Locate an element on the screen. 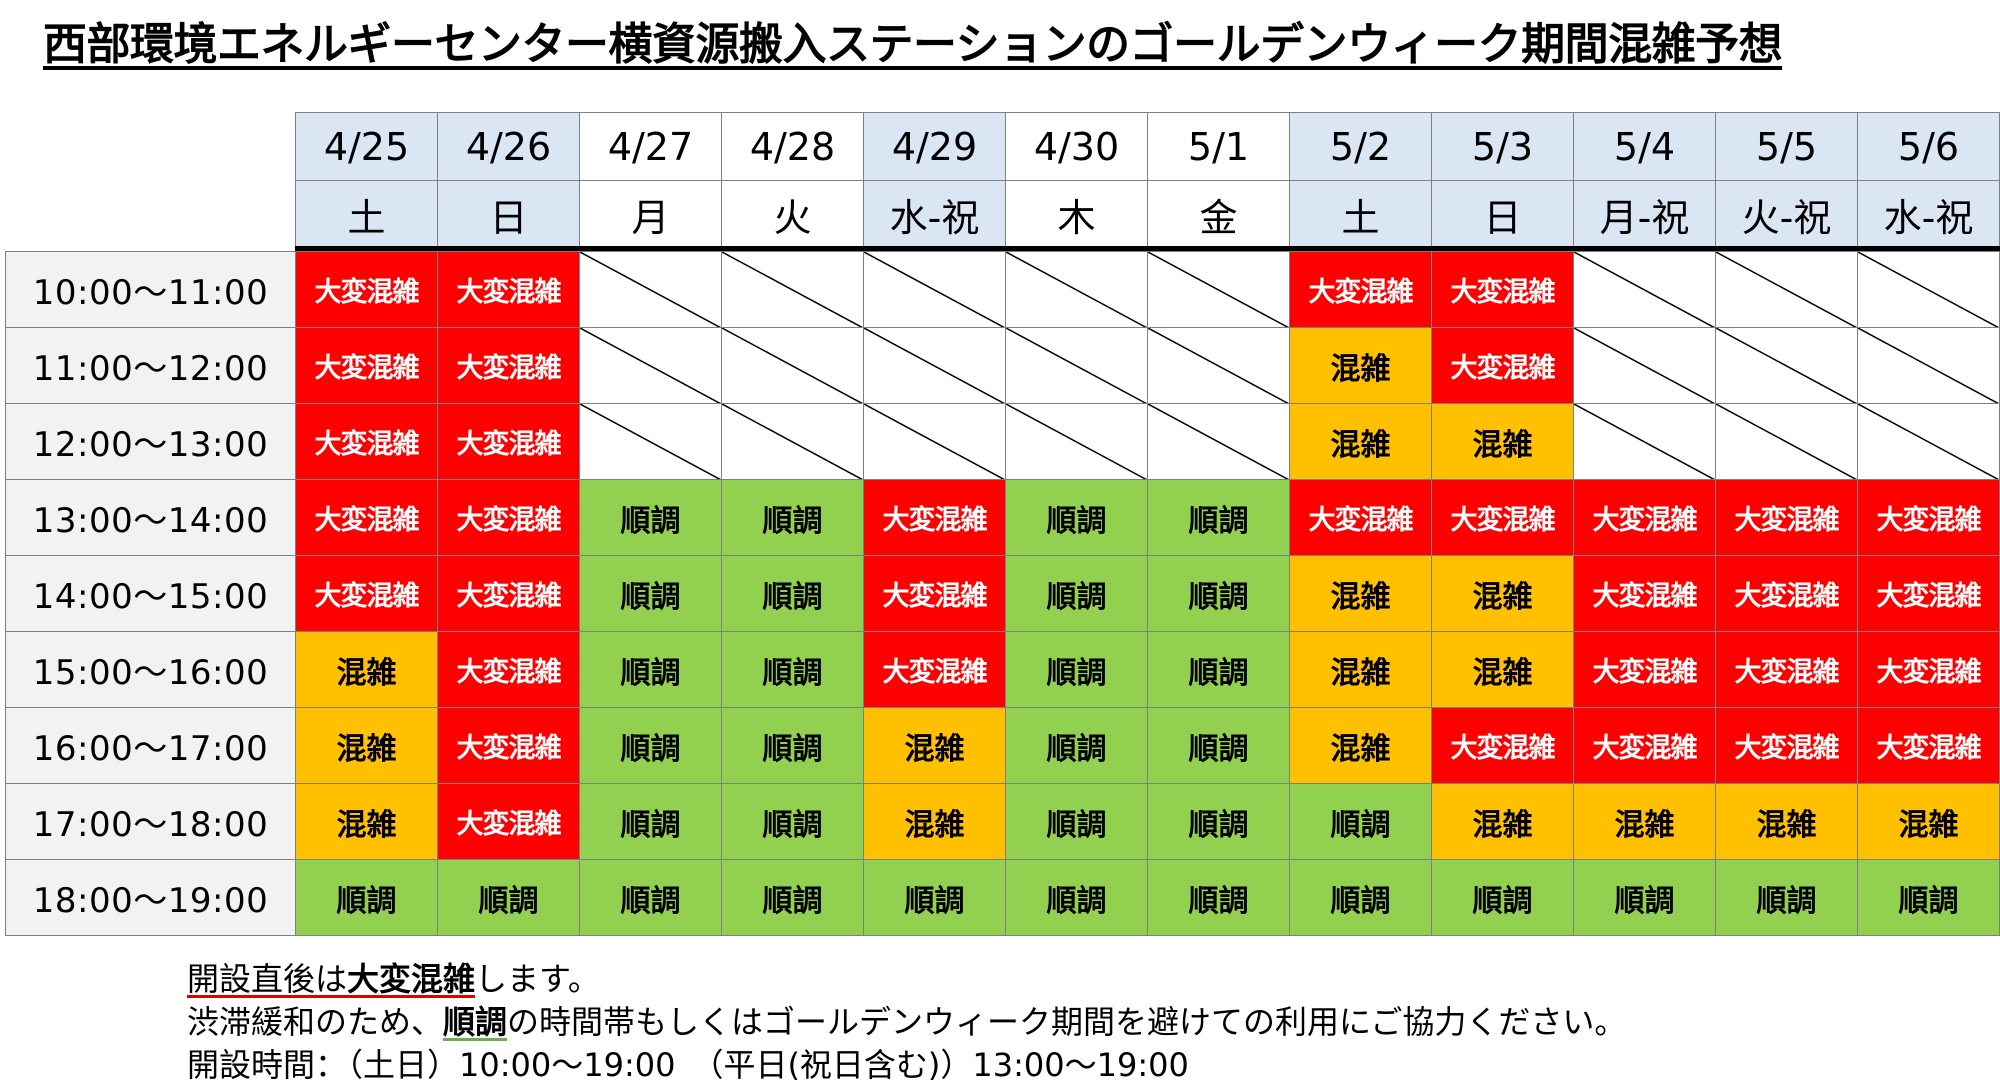 Image resolution: width=2000 pixels, height=1091 pixels. header-date-5-6: 5/6 is located at coordinates (1928, 146).